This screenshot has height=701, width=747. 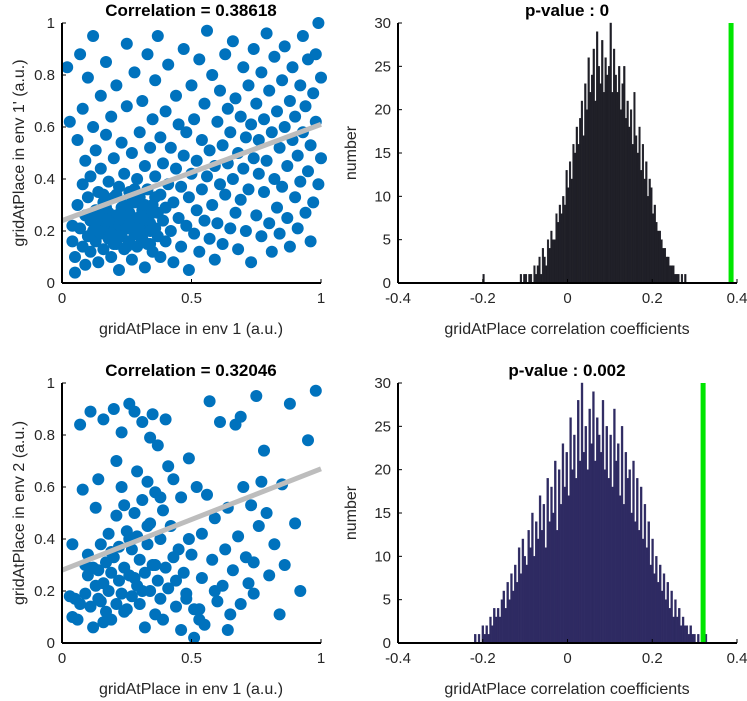 I want to click on x-tick-label: 0, so click(x=62, y=658).